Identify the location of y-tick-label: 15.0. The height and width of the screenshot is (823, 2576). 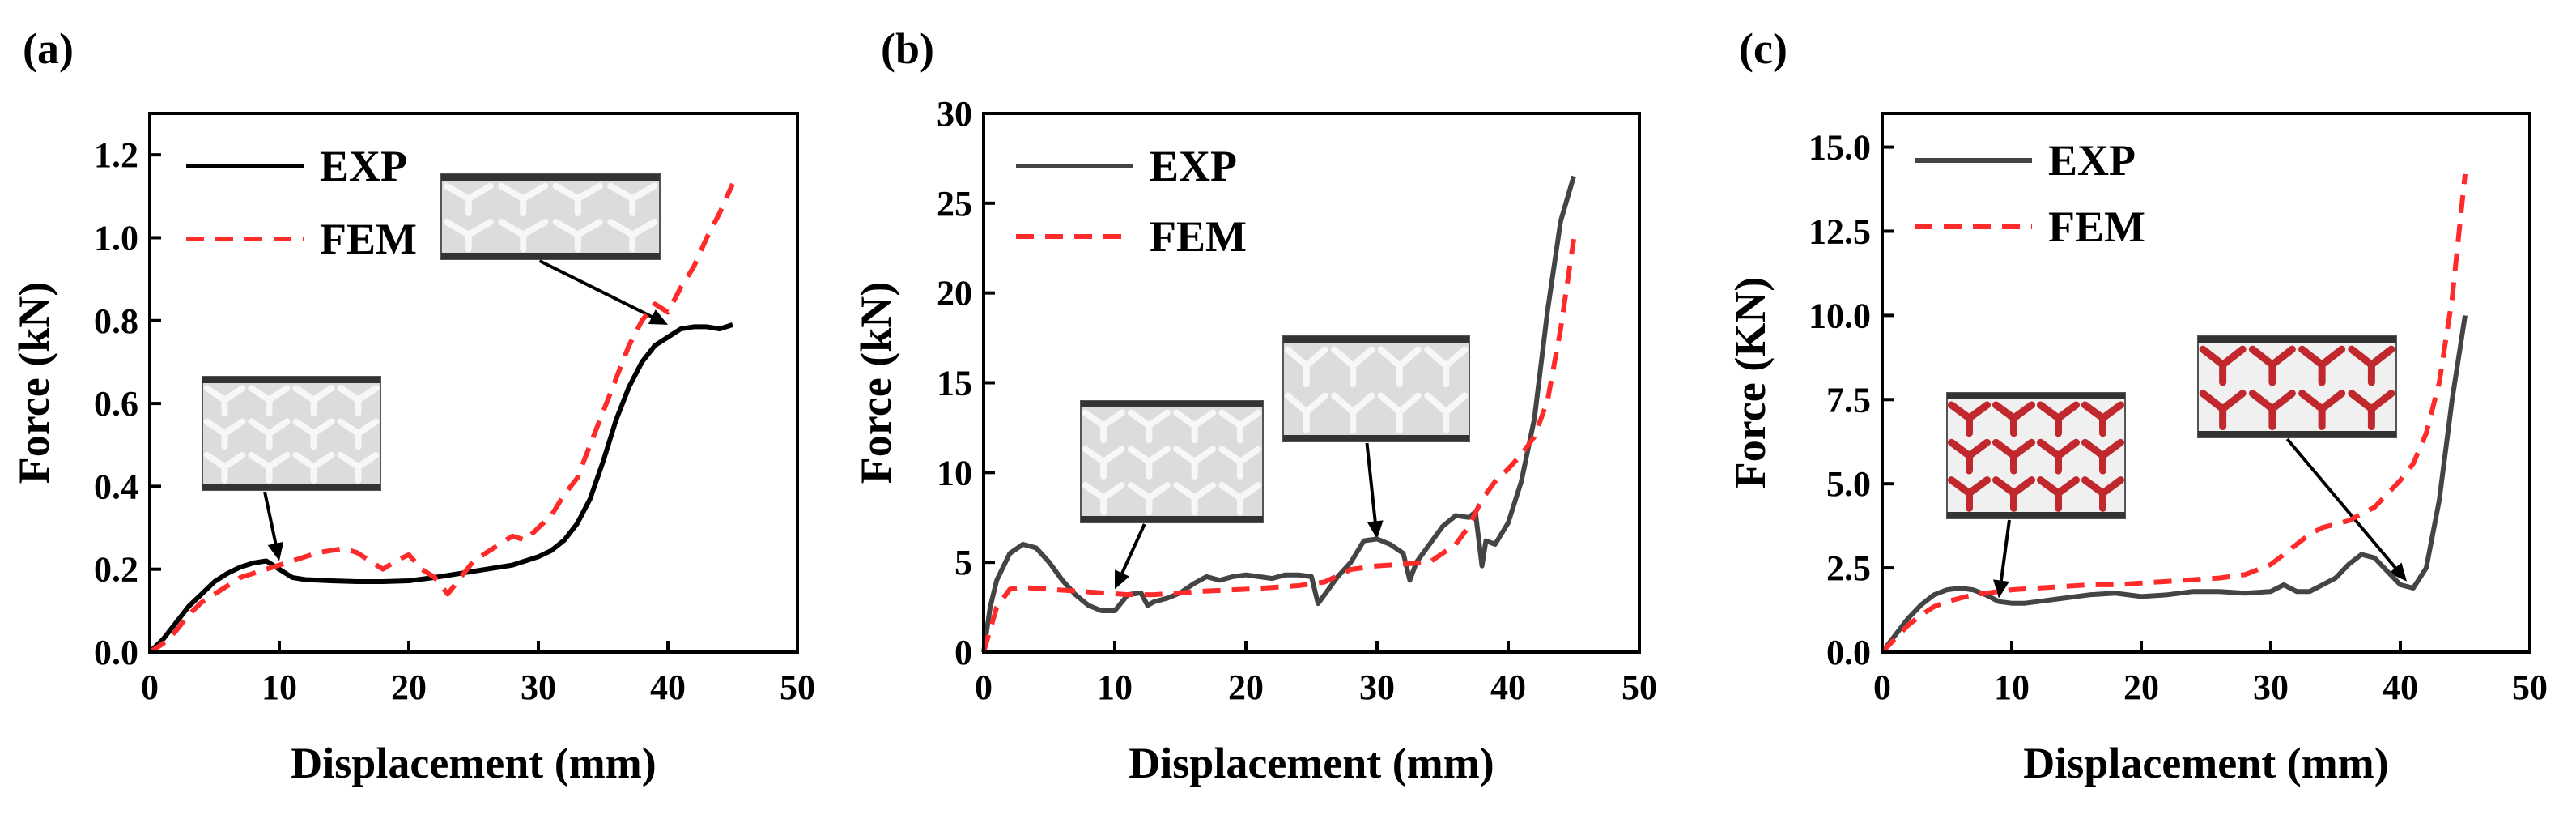
(1840, 148).